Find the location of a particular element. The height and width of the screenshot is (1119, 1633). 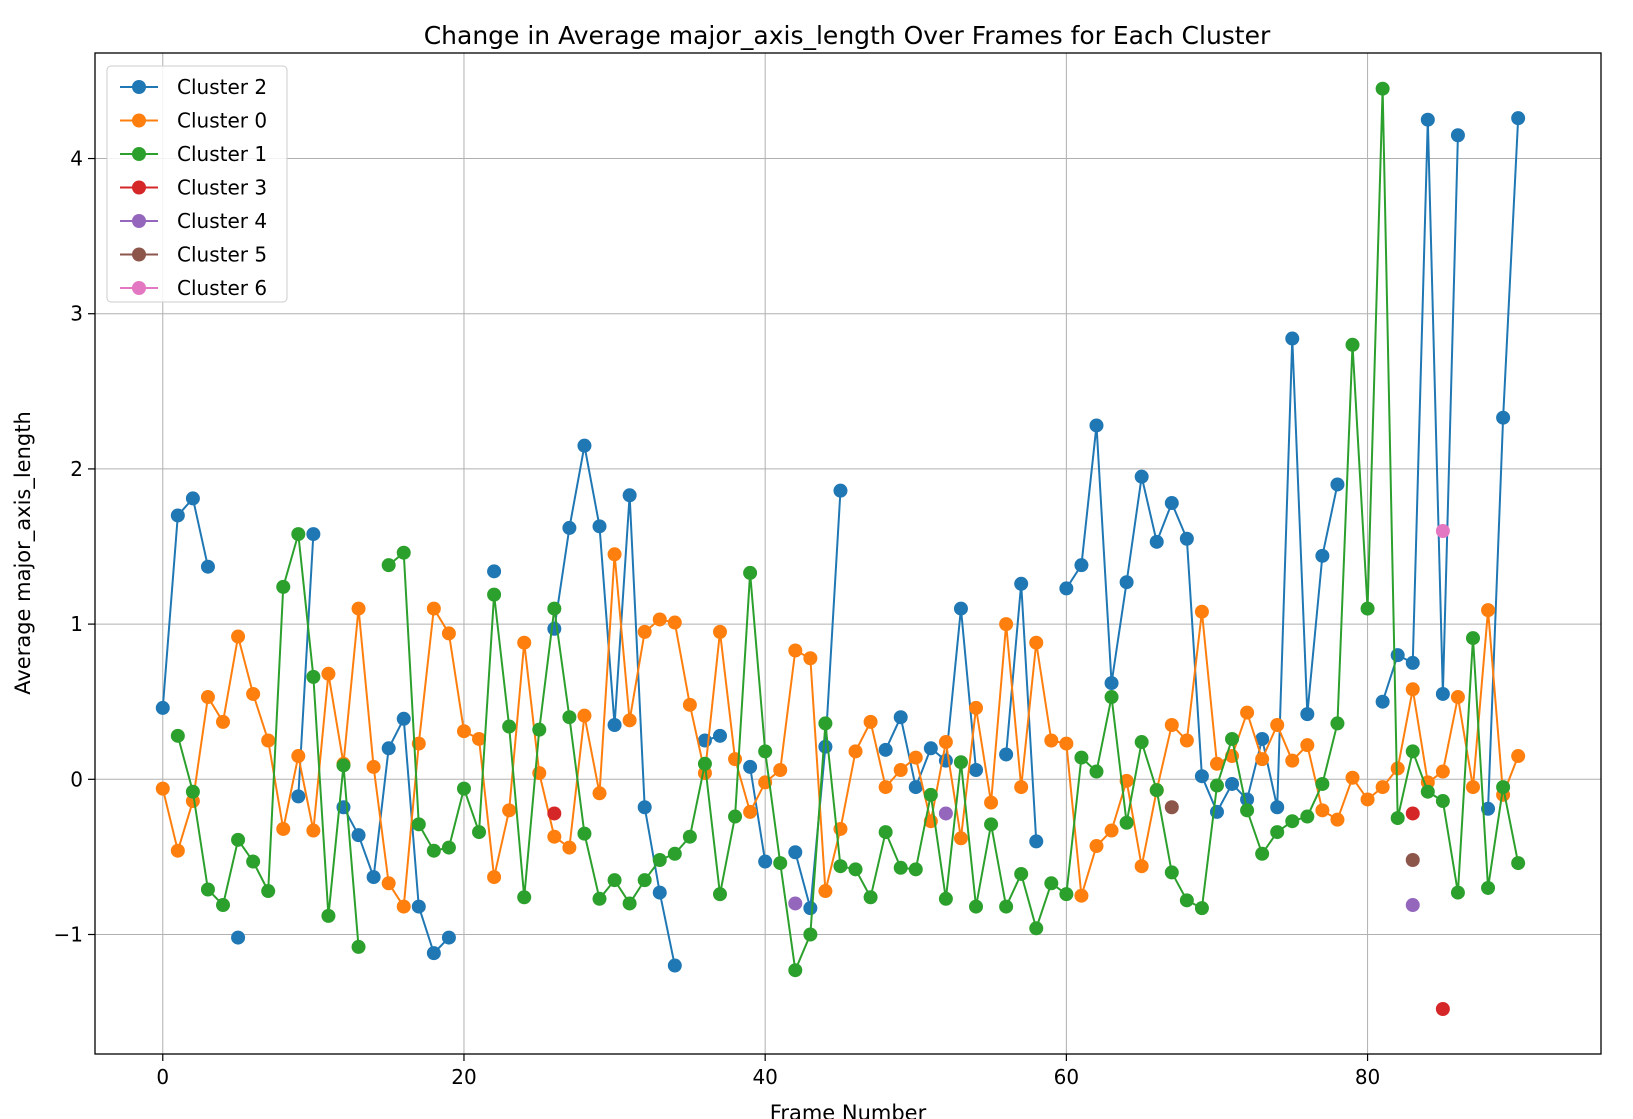

legend-item: Cluster 3 is located at coordinates (193, 188).